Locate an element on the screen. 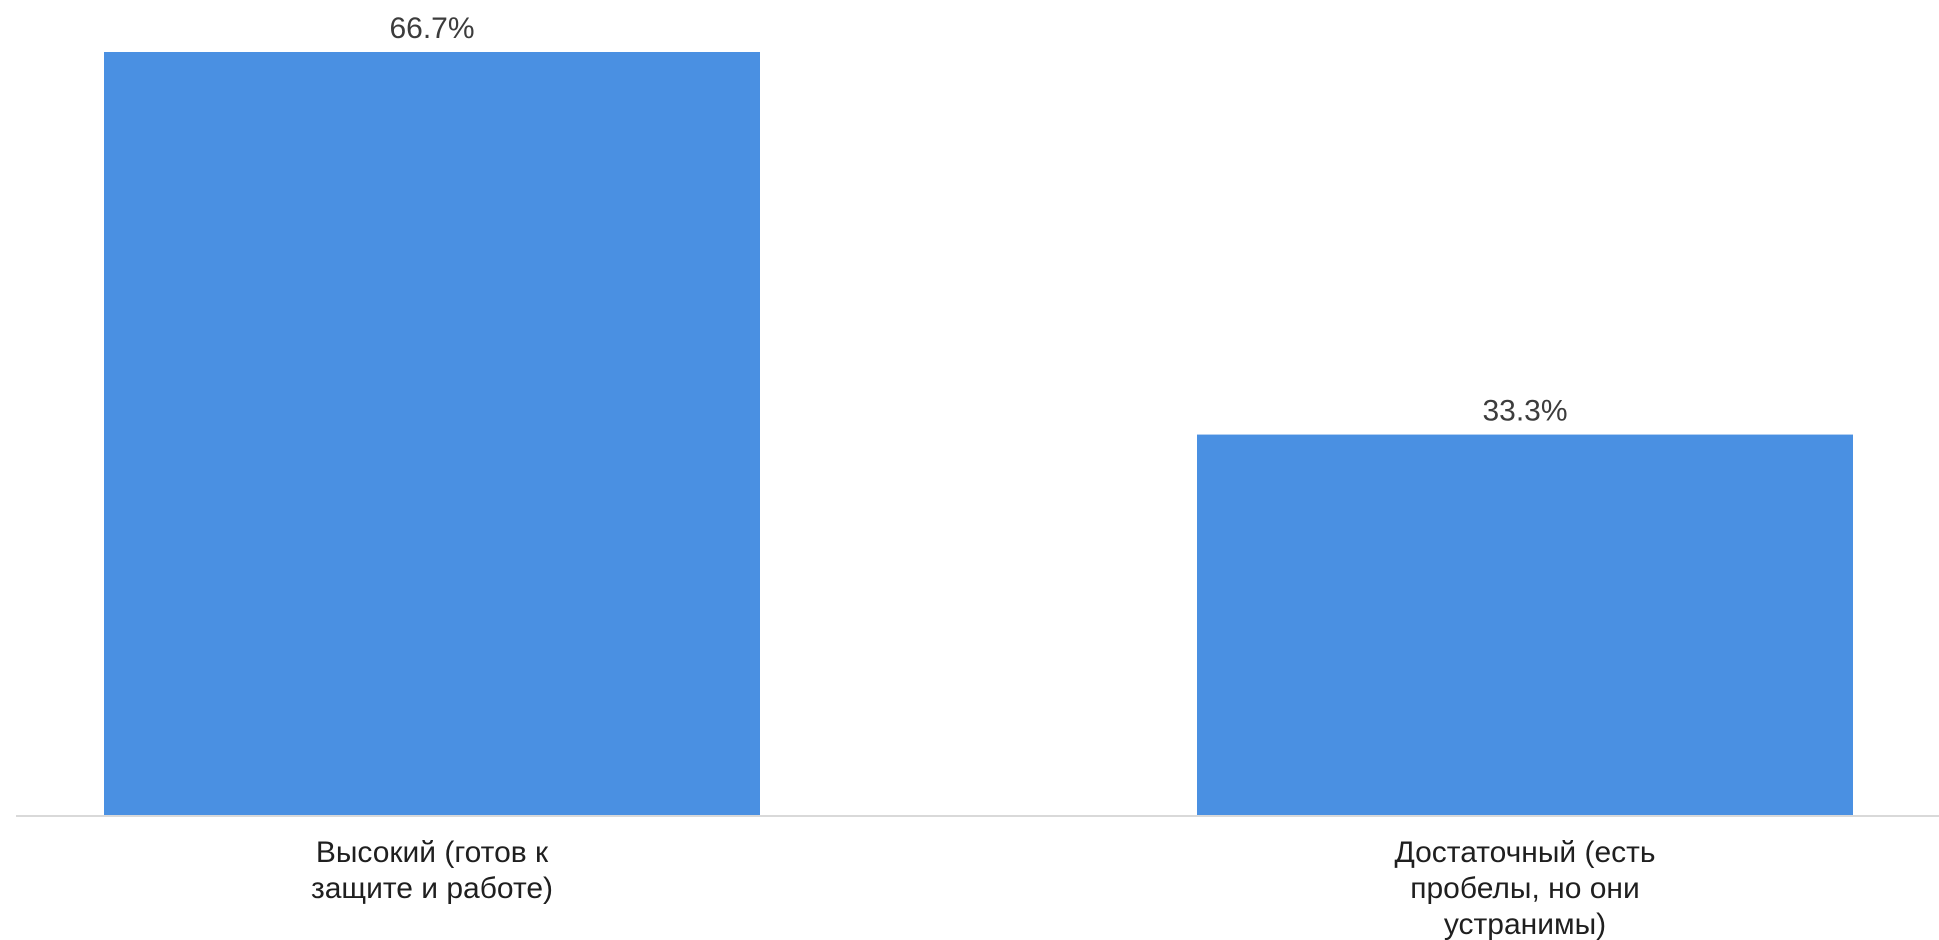  x-tick-label-2-line-1: Достаточный (есть is located at coordinates (1524, 852).